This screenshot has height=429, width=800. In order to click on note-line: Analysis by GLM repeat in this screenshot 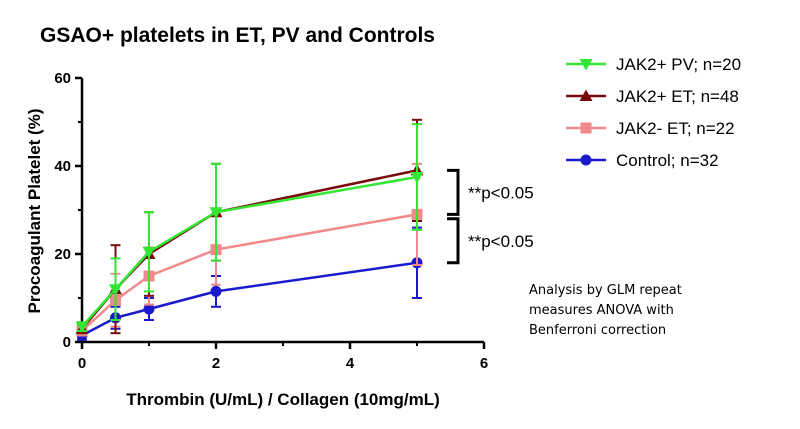, I will do `click(605, 290)`.